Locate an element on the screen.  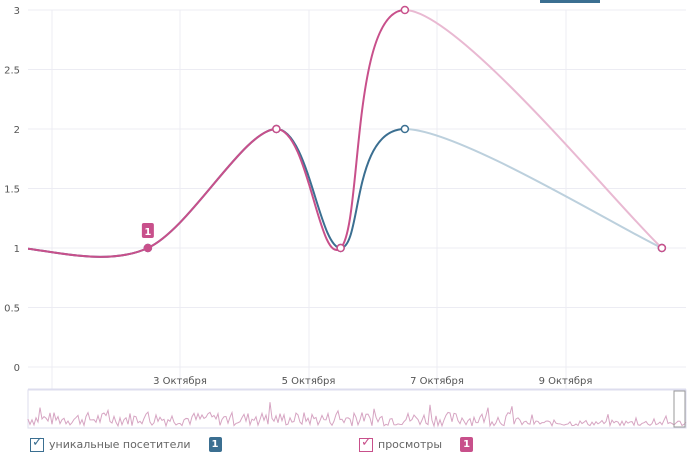
checkbox-unique: ✓ is located at coordinates (37, 443).